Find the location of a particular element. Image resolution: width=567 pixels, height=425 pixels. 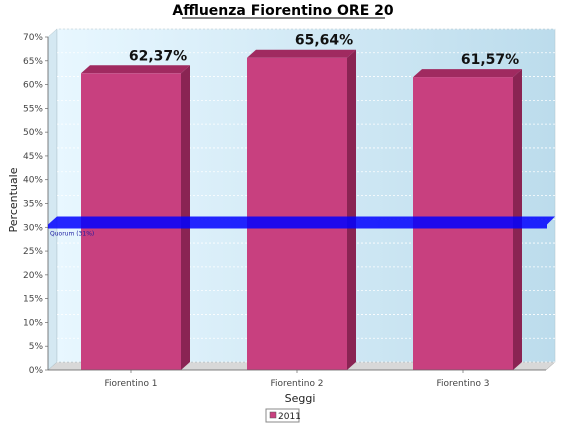

y-tick-label: 40% is located at coordinates (33, 181).